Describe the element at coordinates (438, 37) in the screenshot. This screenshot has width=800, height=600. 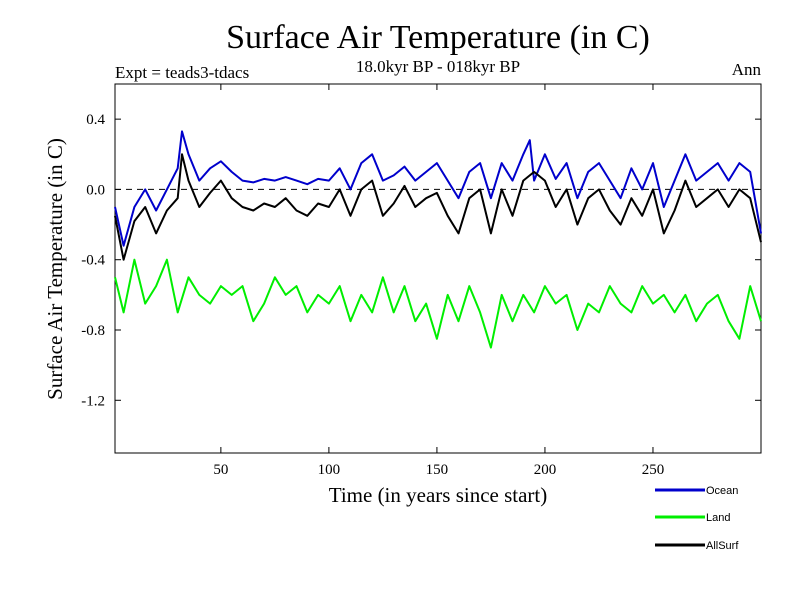
I see `chart-title: Surface Air Temperature (in C)` at that location.